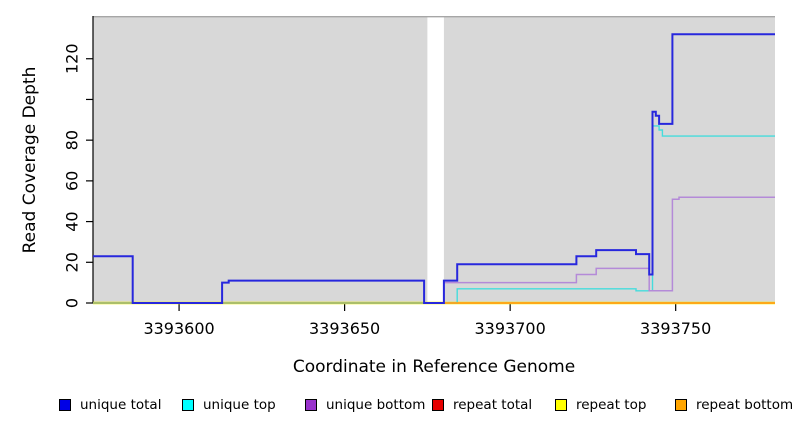  Describe the element at coordinates (435, 159) in the screenshot. I see `masked-region` at that location.